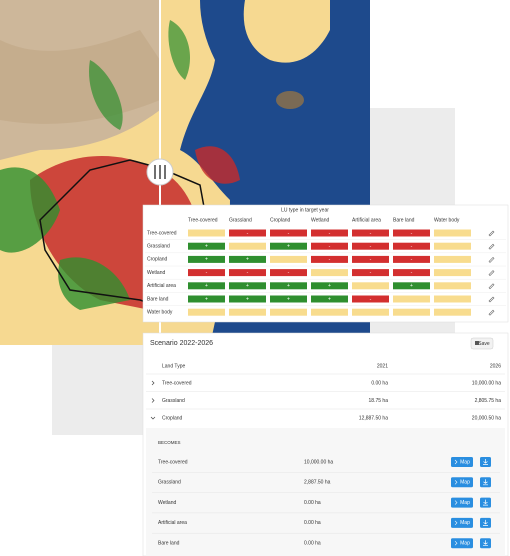  Describe the element at coordinates (172, 523) in the screenshot. I see `becomes-type: Artificial area` at that location.